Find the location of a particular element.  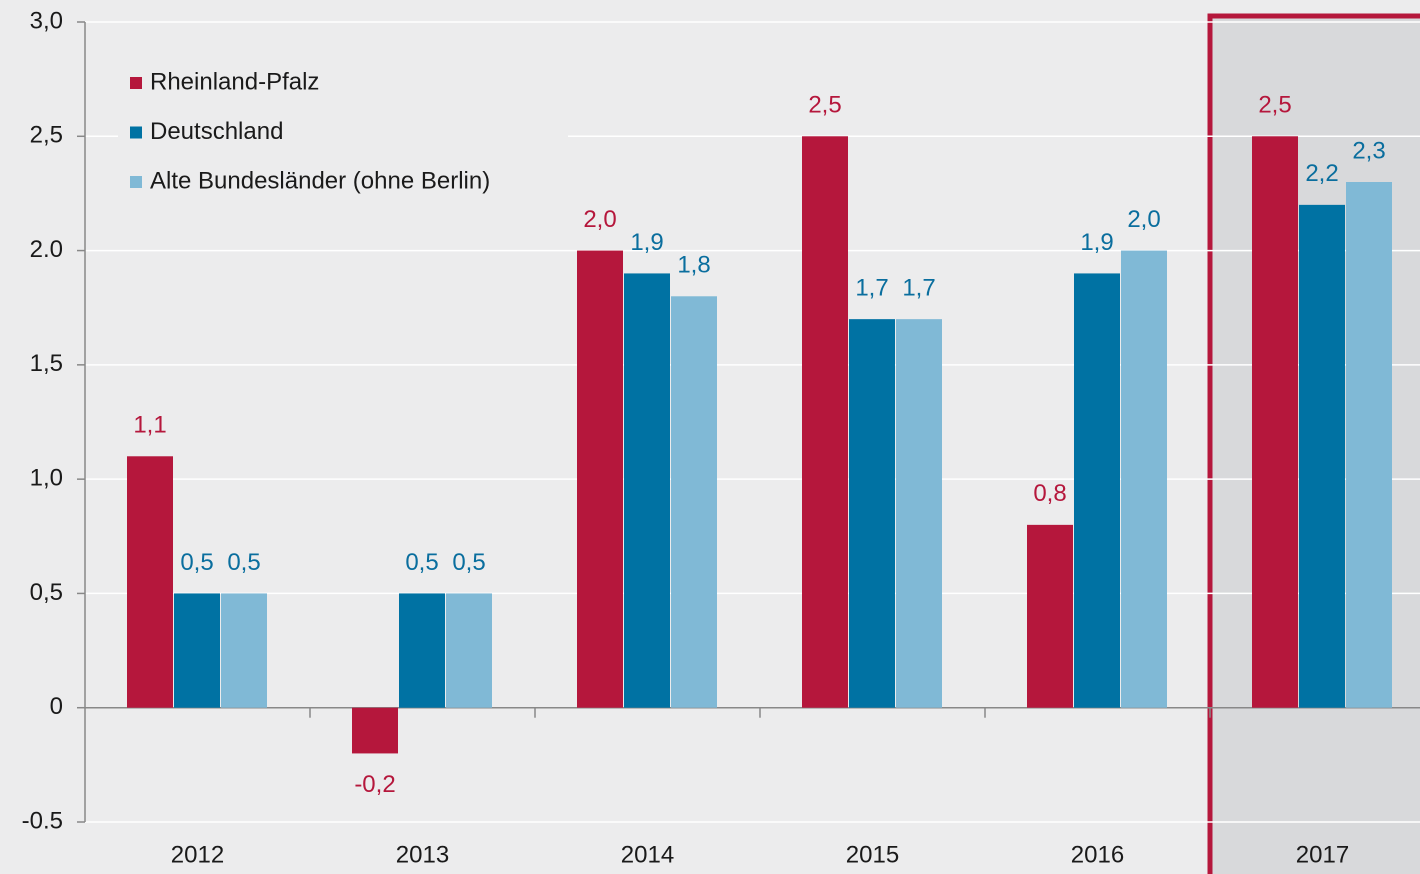

y-tick-label: 0 is located at coordinates (56, 706).